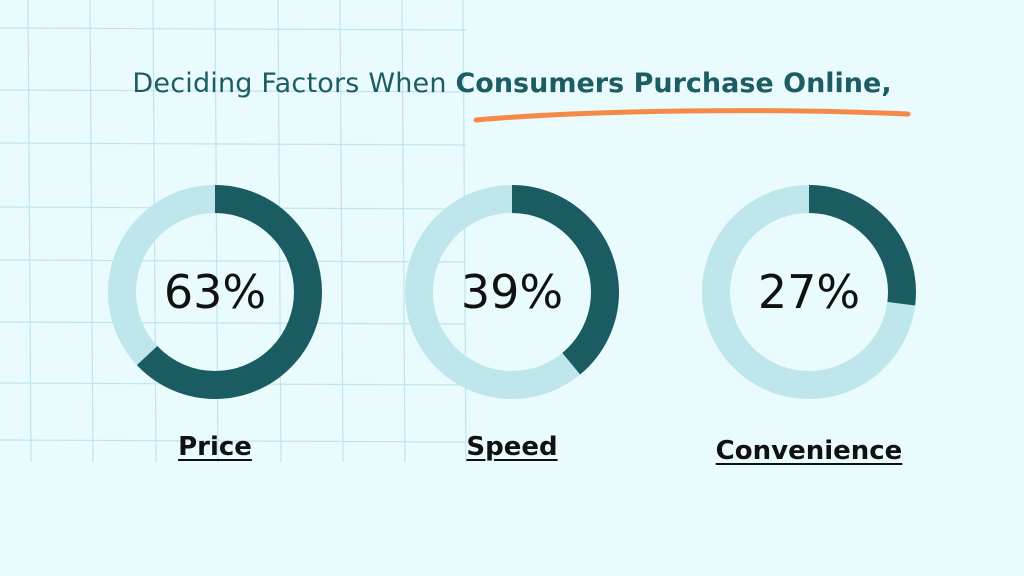  I want to click on donut-price: 63%, so click(215, 292).